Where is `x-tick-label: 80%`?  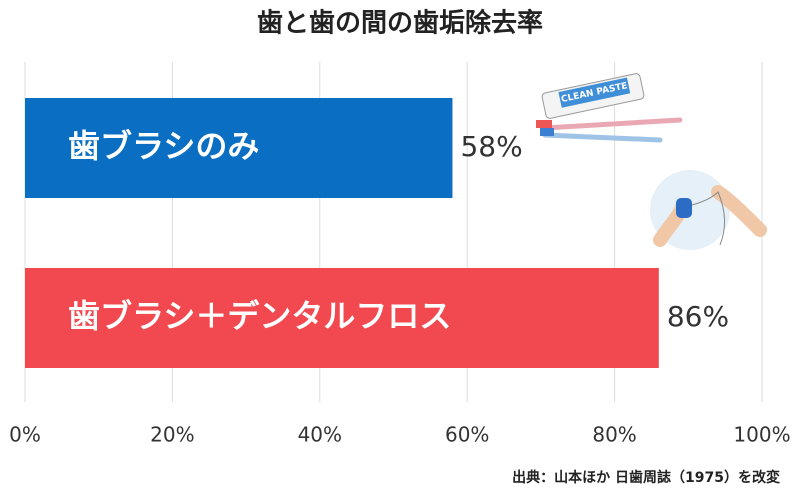 x-tick-label: 80% is located at coordinates (614, 435).